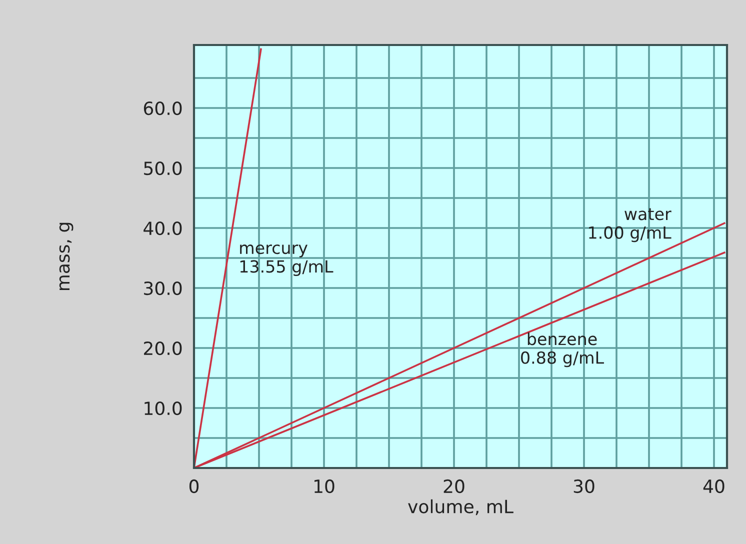  I want to click on series-label: benzene 0.88 g/mL, so click(562, 350).